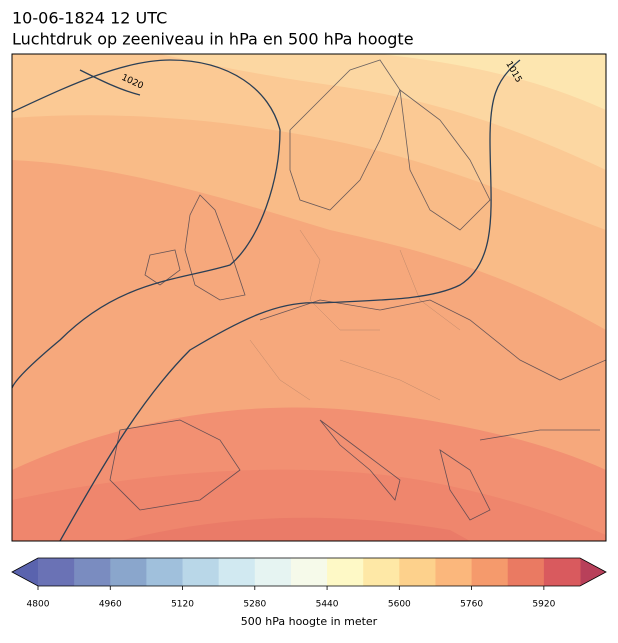  What do you see at coordinates (309, 621) in the screenshot?
I see `colorbar-label: 500 hPa hoogte in meter` at bounding box center [309, 621].